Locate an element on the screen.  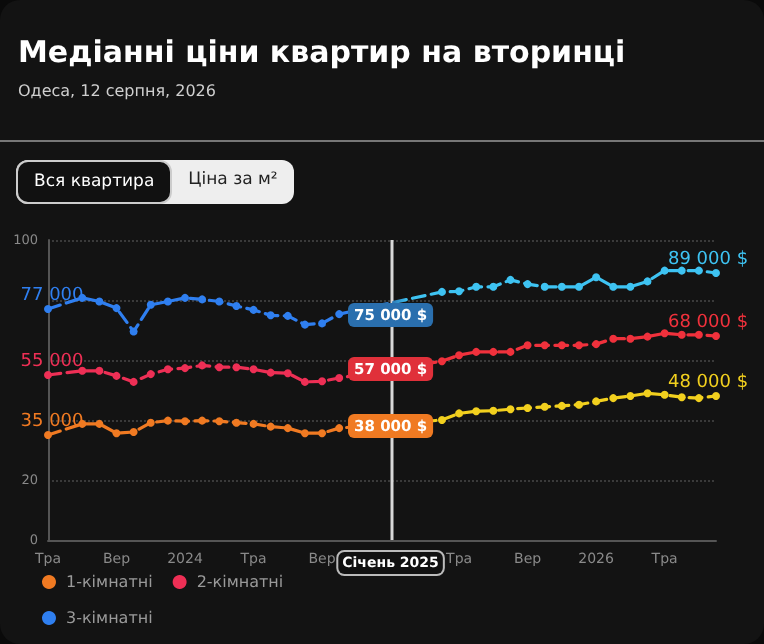
annotation: 68 000 $ is located at coordinates (708, 322).